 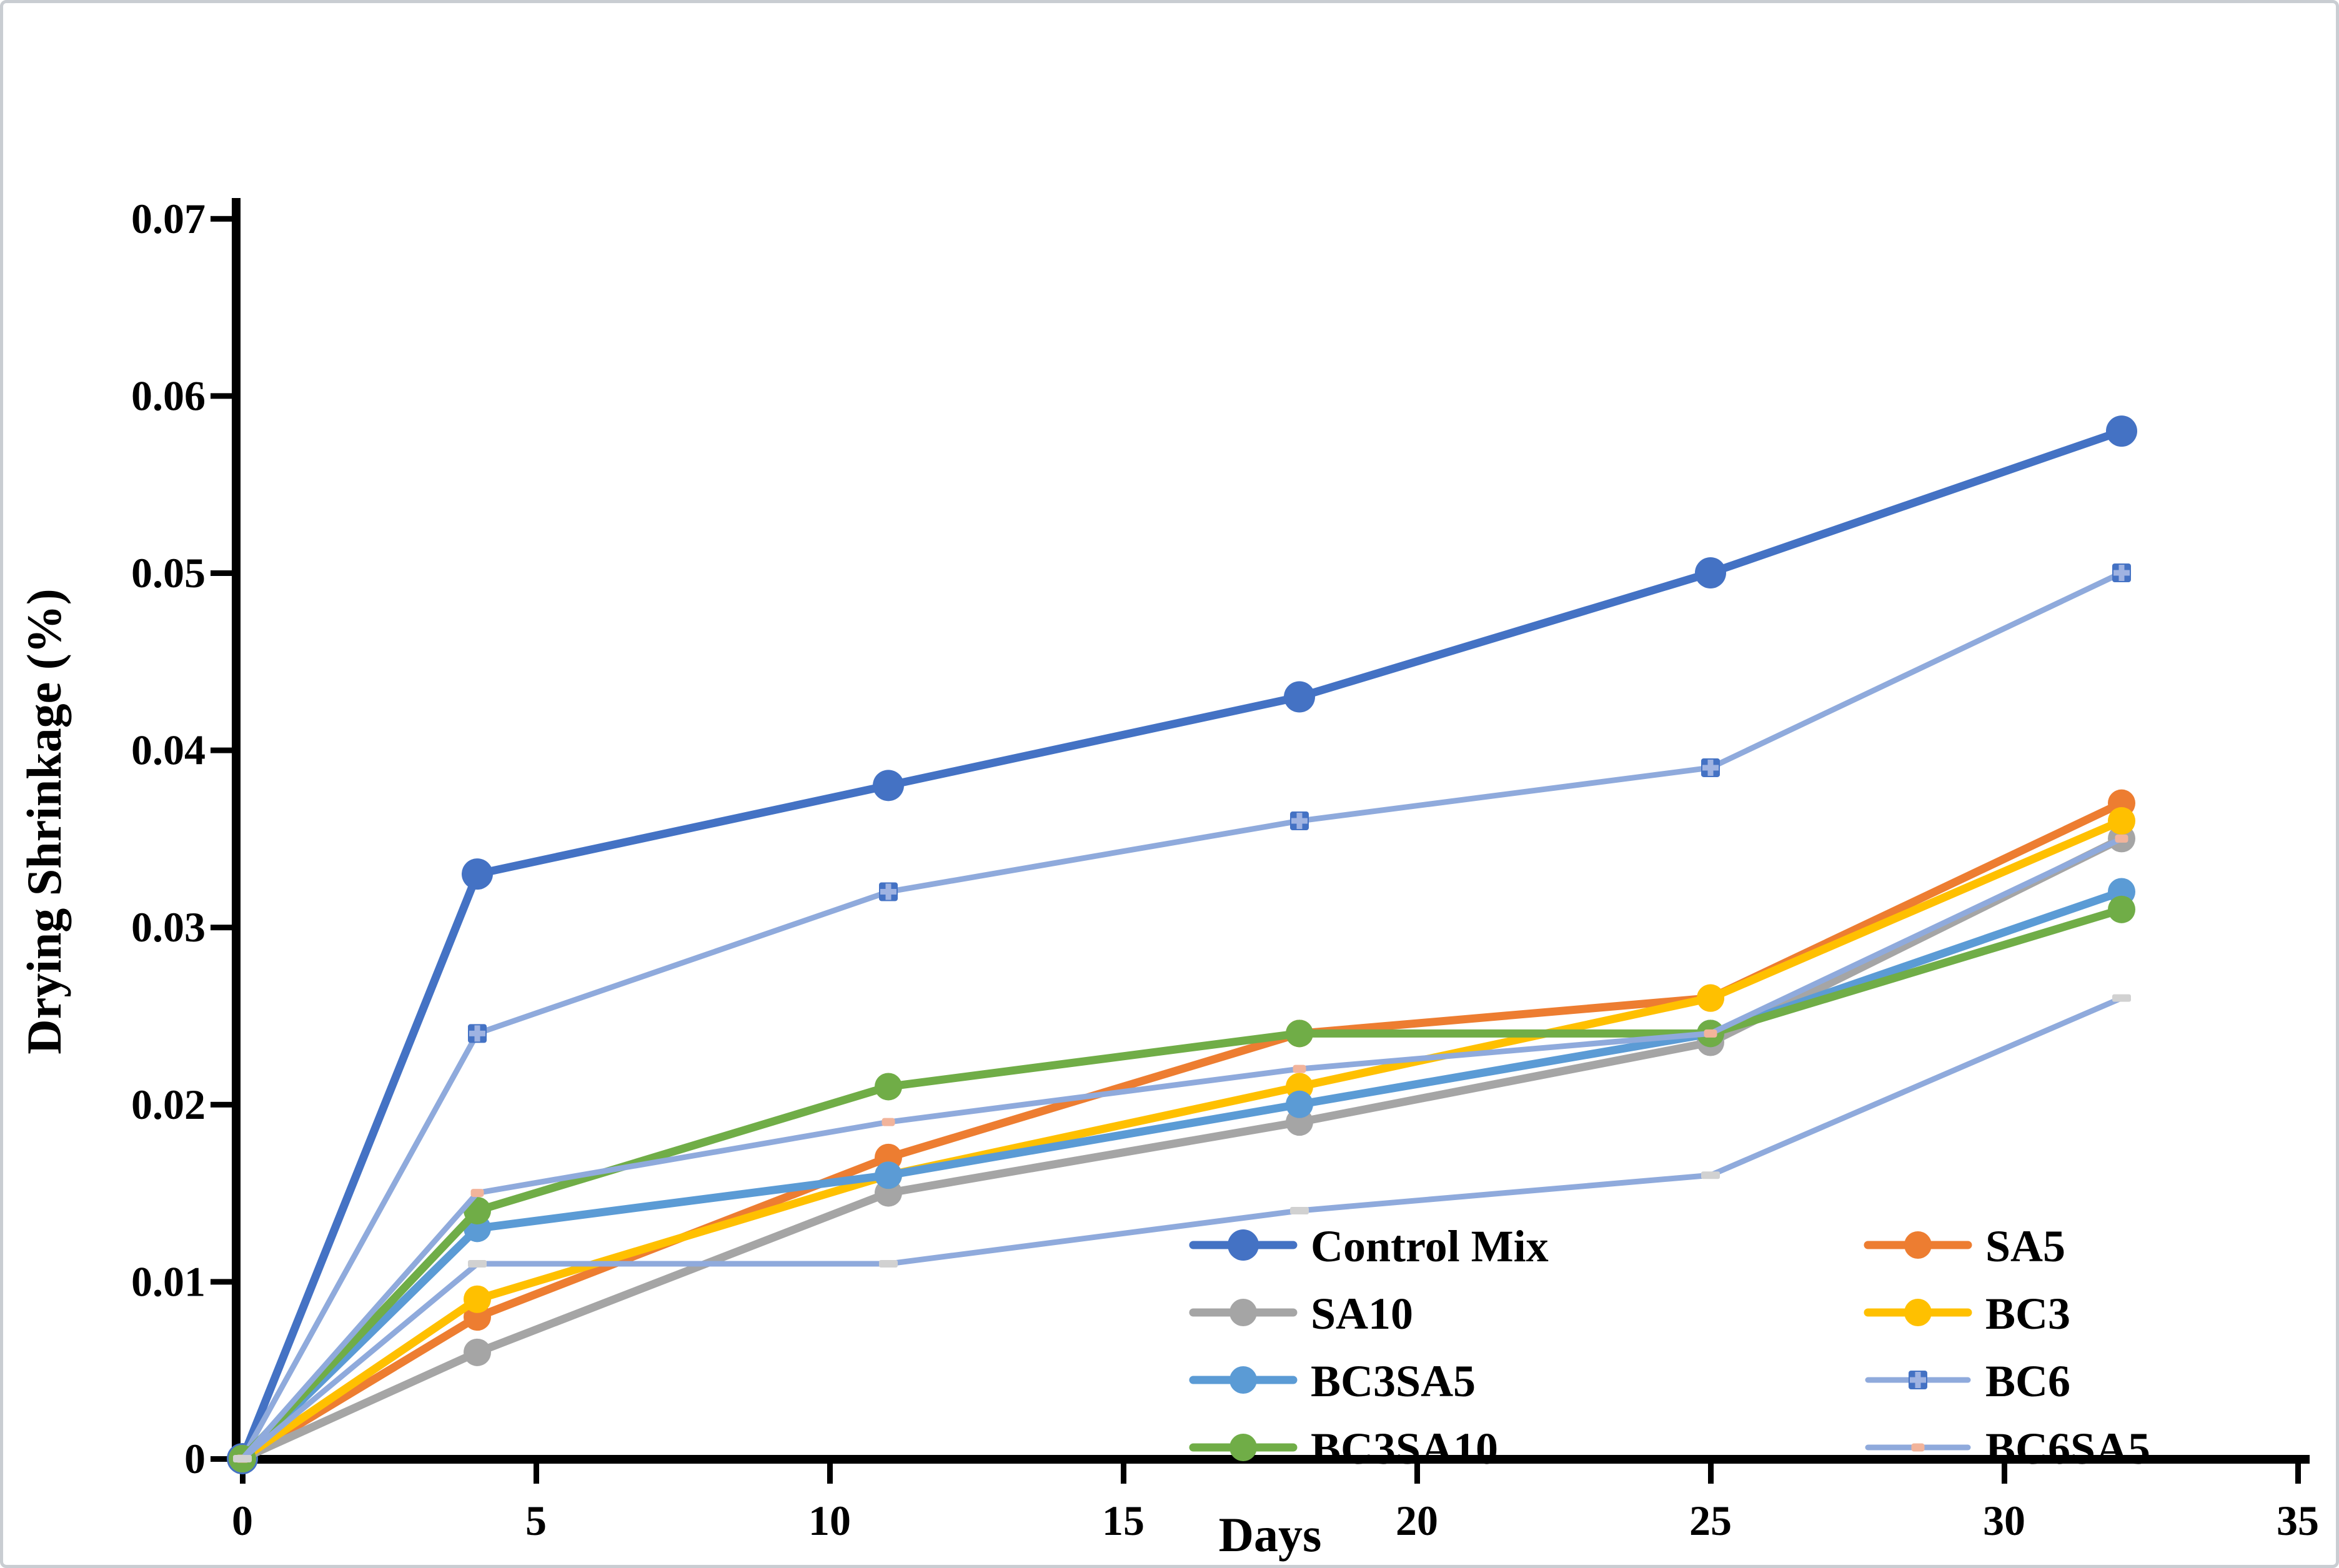 What do you see at coordinates (1918, 1245) in the screenshot?
I see `sa5-marker` at bounding box center [1918, 1245].